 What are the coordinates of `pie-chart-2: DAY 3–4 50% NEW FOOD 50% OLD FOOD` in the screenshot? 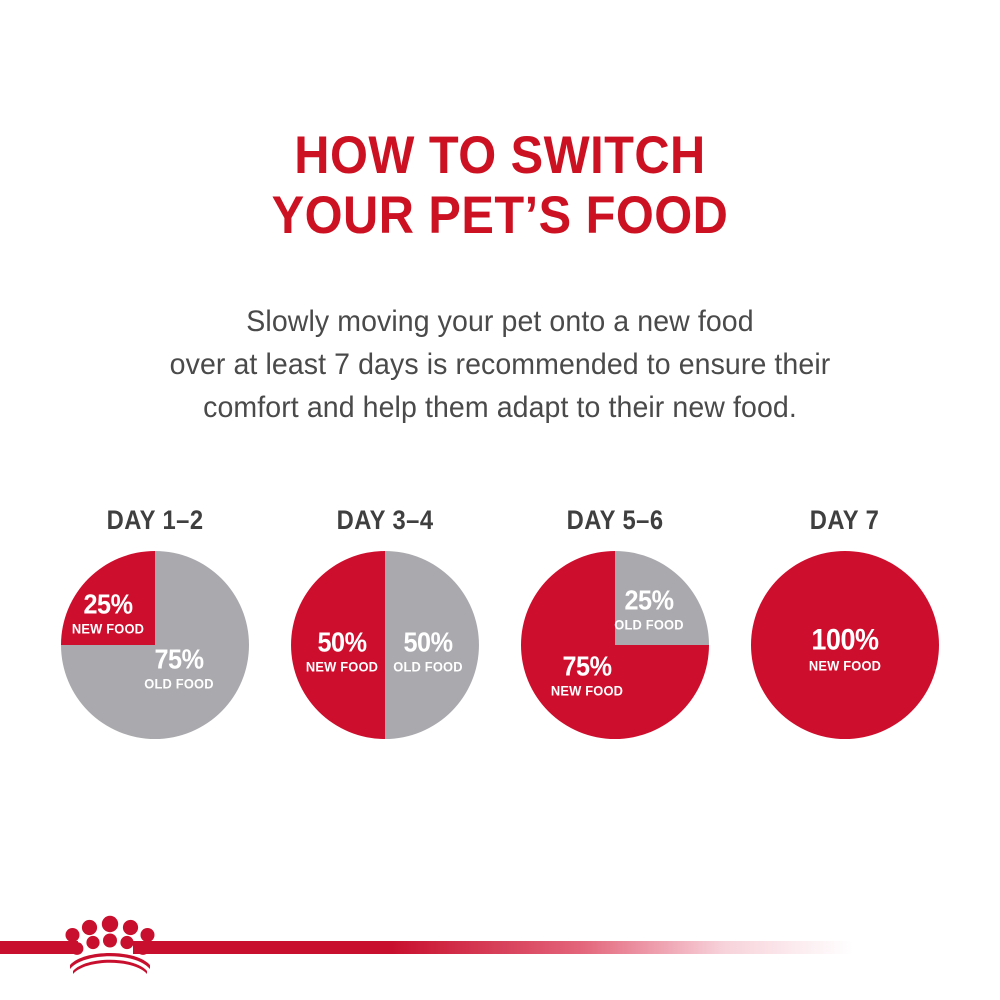 It's located at (385, 622).